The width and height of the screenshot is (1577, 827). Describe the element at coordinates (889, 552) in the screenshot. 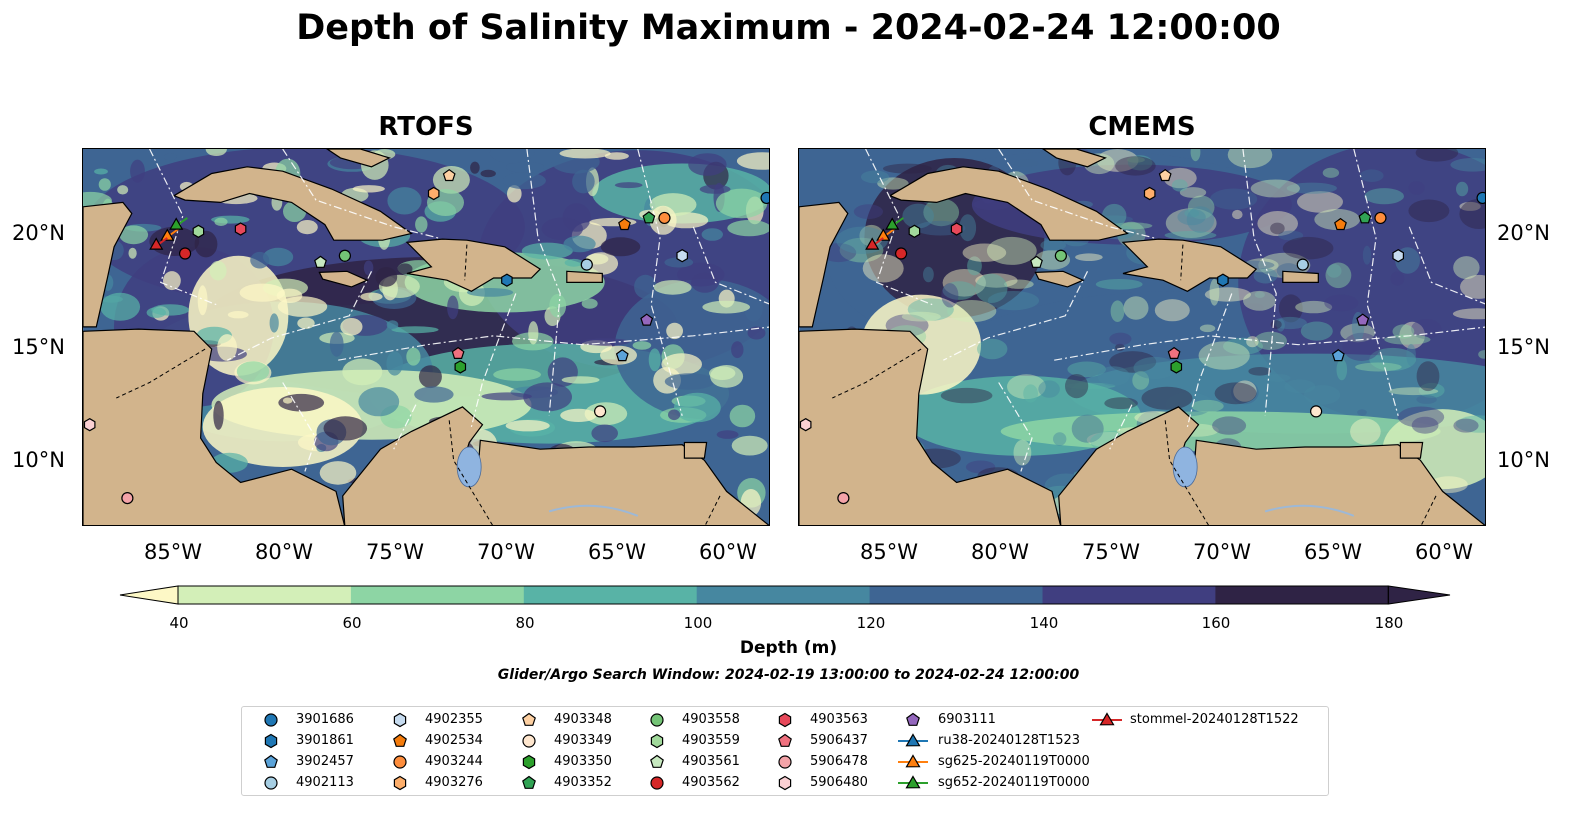

I see `lon-label-85w-cmems: 85°W` at that location.